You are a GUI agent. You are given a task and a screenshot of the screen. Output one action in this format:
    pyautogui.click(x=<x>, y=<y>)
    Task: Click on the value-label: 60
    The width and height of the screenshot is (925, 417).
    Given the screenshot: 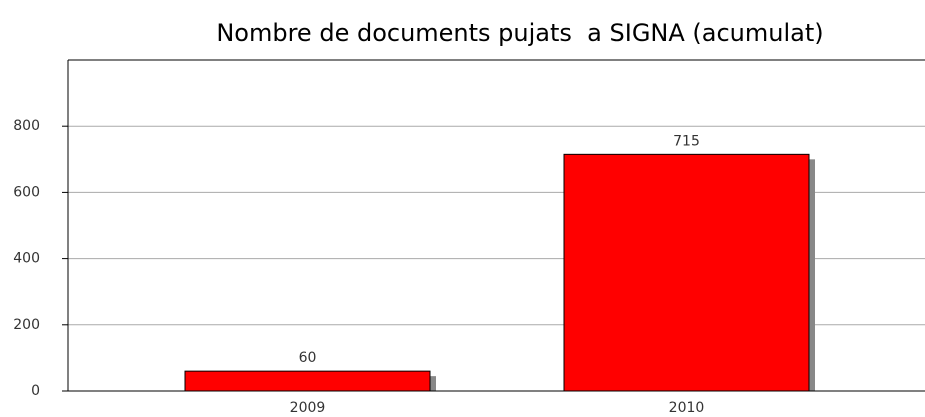 What is the action you would take?
    pyautogui.click(x=308, y=358)
    